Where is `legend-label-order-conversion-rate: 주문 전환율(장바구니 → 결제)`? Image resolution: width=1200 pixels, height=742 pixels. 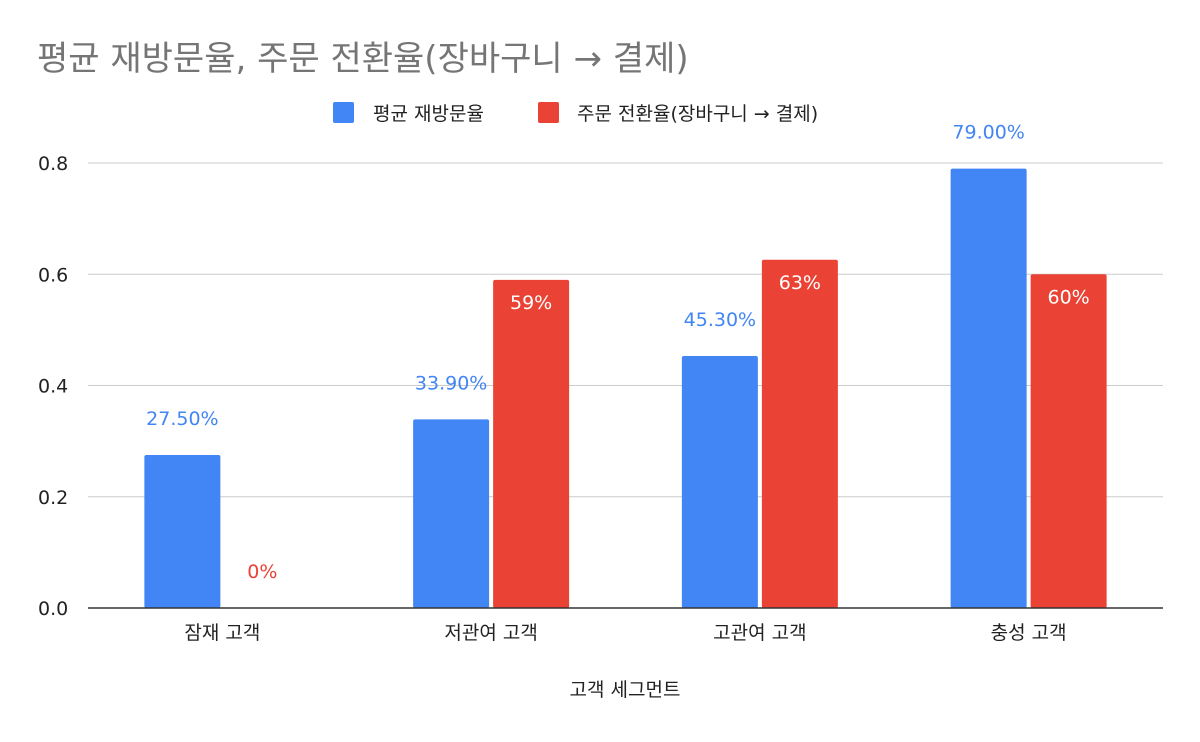
legend-label-order-conversion-rate: 주문 전환율(장바구니 → 결제) is located at coordinates (697, 114).